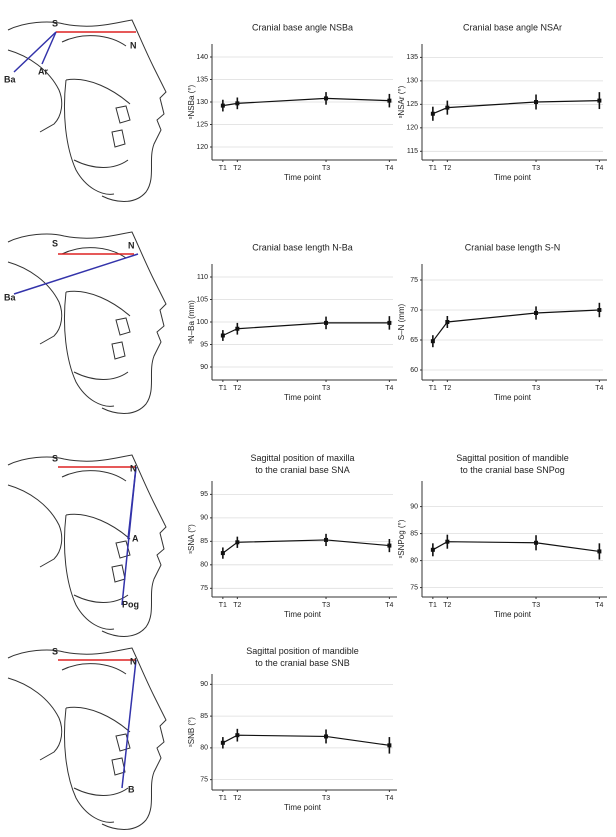 Image resolution: width=616 pixels, height=837 pixels. What do you see at coordinates (512, 470) in the screenshot?
I see `title-line: to the cranial base SNPog` at bounding box center [512, 470].